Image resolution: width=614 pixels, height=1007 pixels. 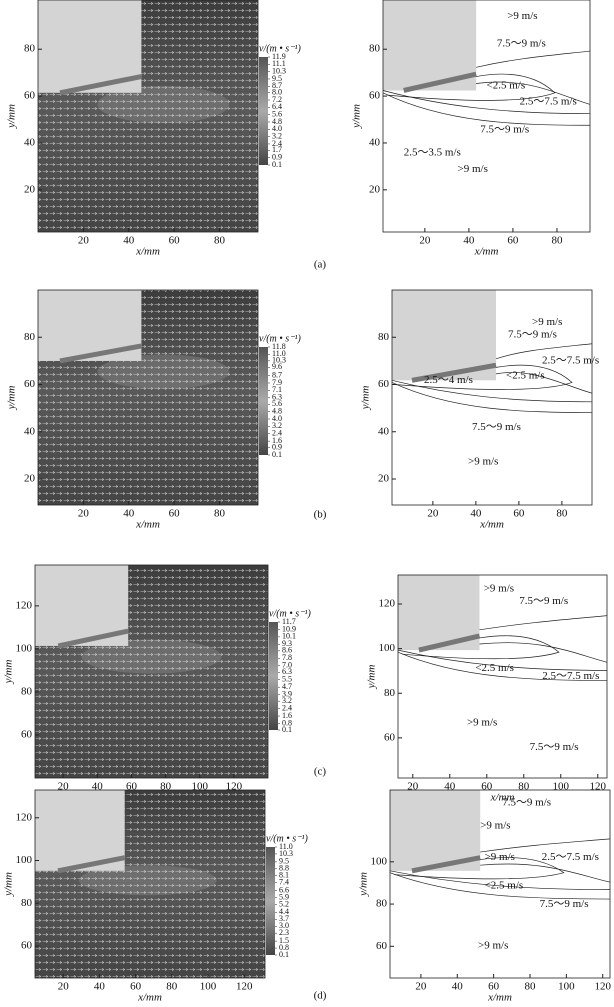 What do you see at coordinates (277, 106) in the screenshot?
I see `colorbar-label: 6.4` at bounding box center [277, 106].